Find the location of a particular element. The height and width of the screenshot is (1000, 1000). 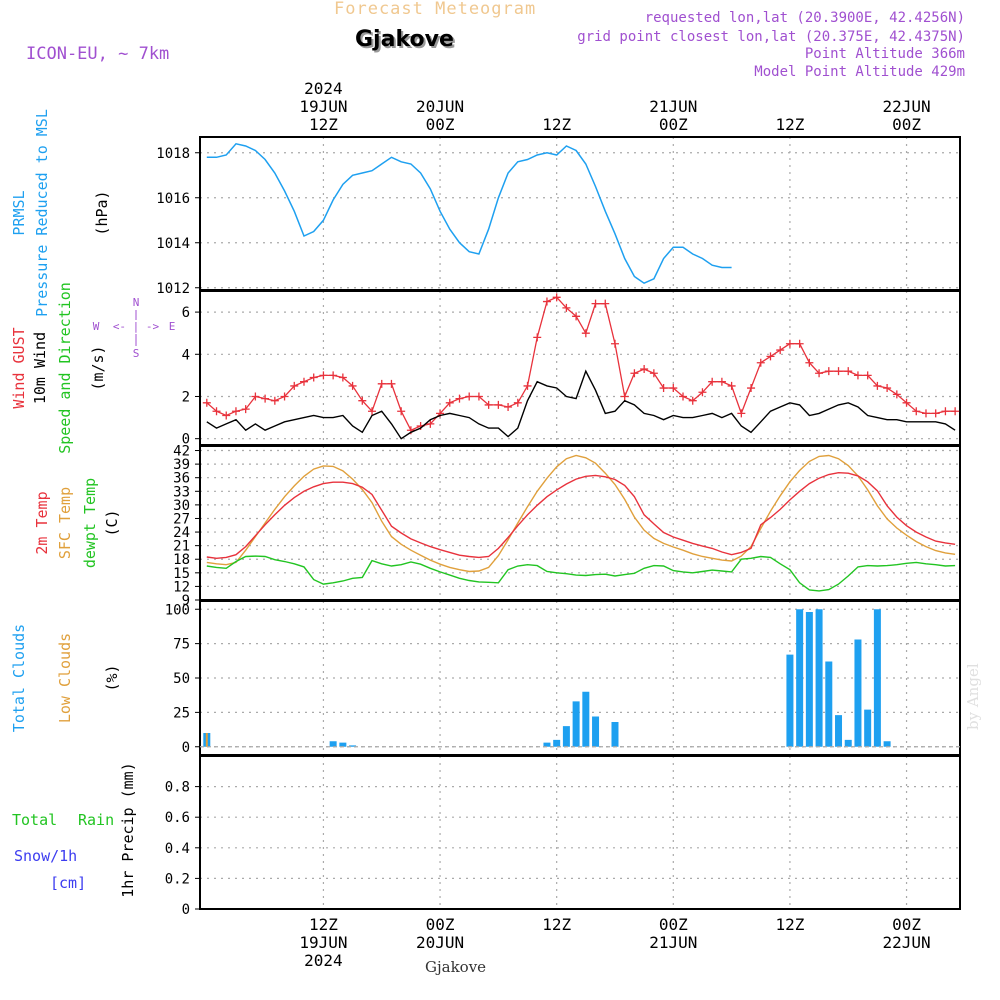

ytick-label-wind: 0 is located at coordinates (186, 440).